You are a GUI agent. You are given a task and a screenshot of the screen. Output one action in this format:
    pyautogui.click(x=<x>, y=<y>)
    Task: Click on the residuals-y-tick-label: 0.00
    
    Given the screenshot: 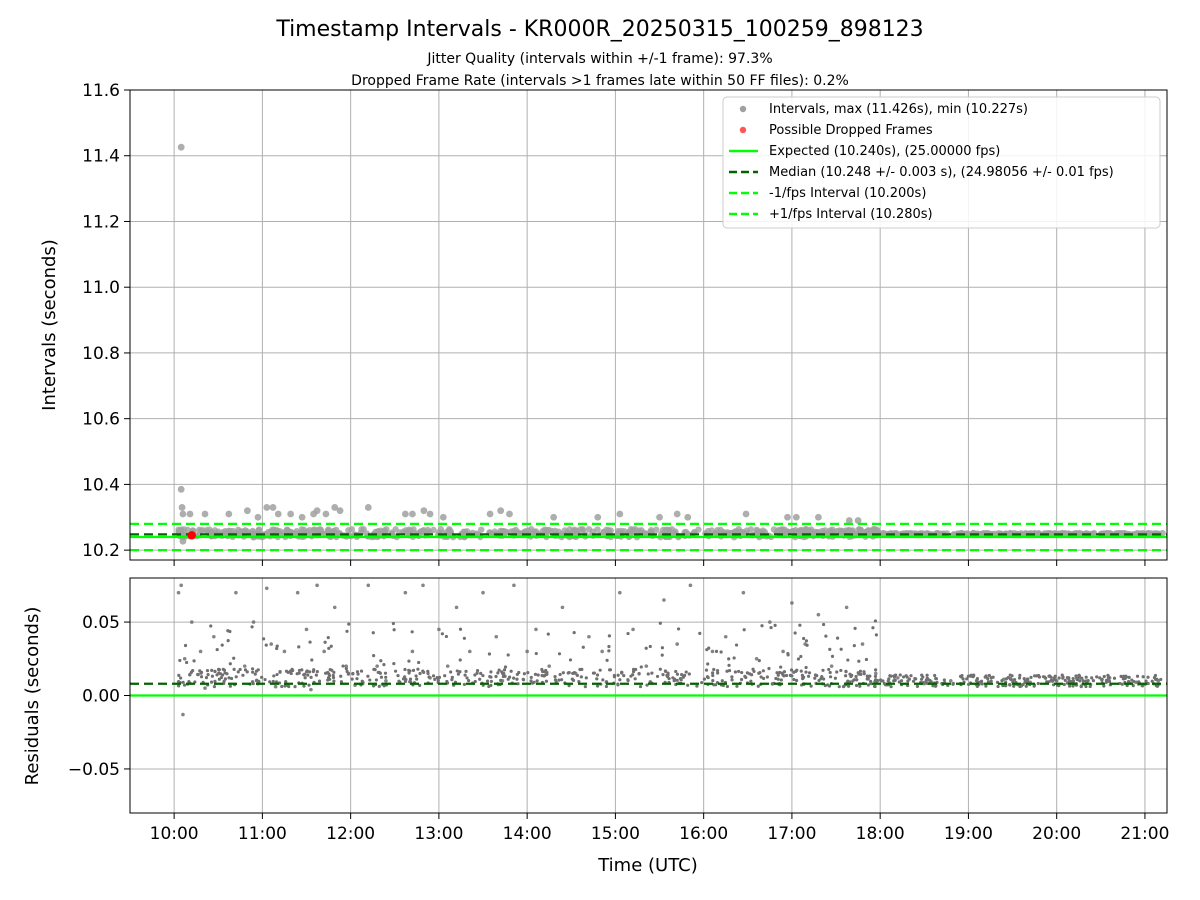 What is the action you would take?
    pyautogui.click(x=101, y=697)
    